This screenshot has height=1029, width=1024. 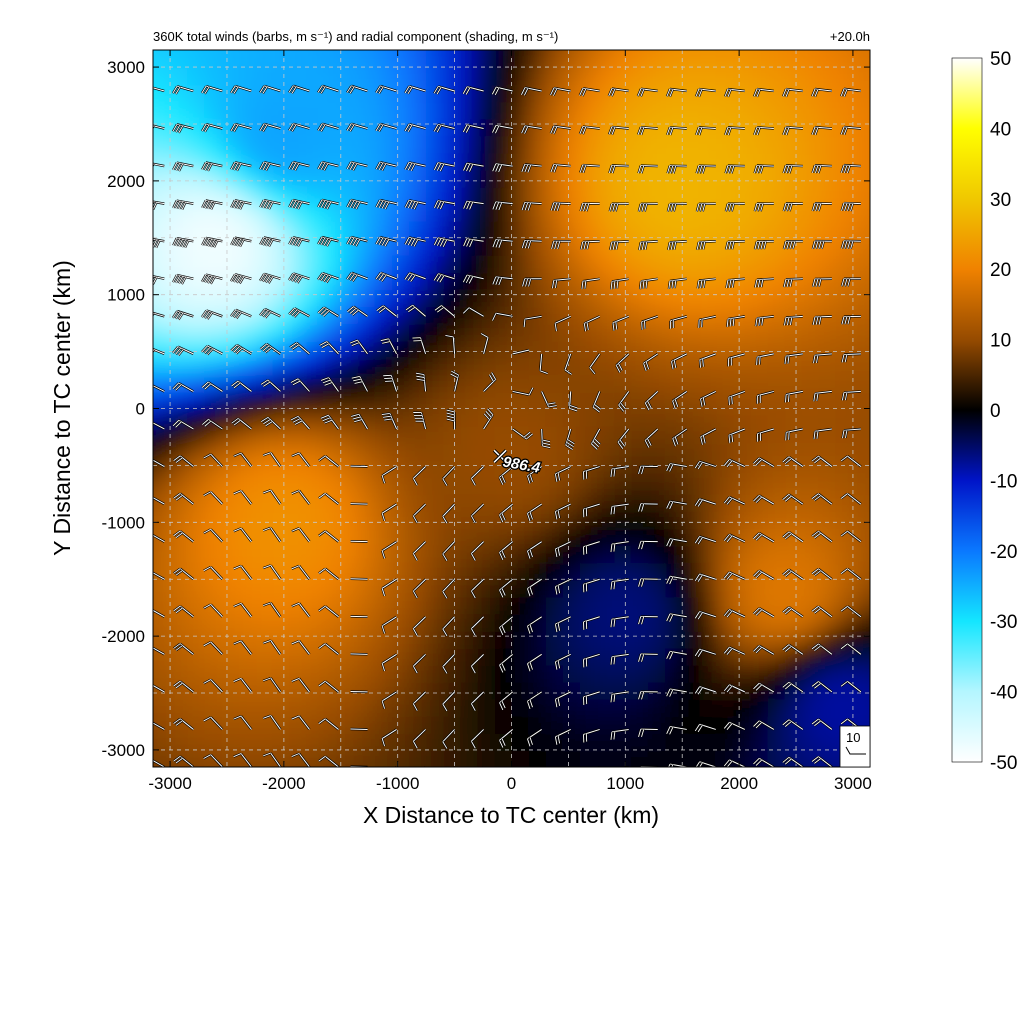 I want to click on colorbar-tick-label: 0, so click(x=995, y=411).